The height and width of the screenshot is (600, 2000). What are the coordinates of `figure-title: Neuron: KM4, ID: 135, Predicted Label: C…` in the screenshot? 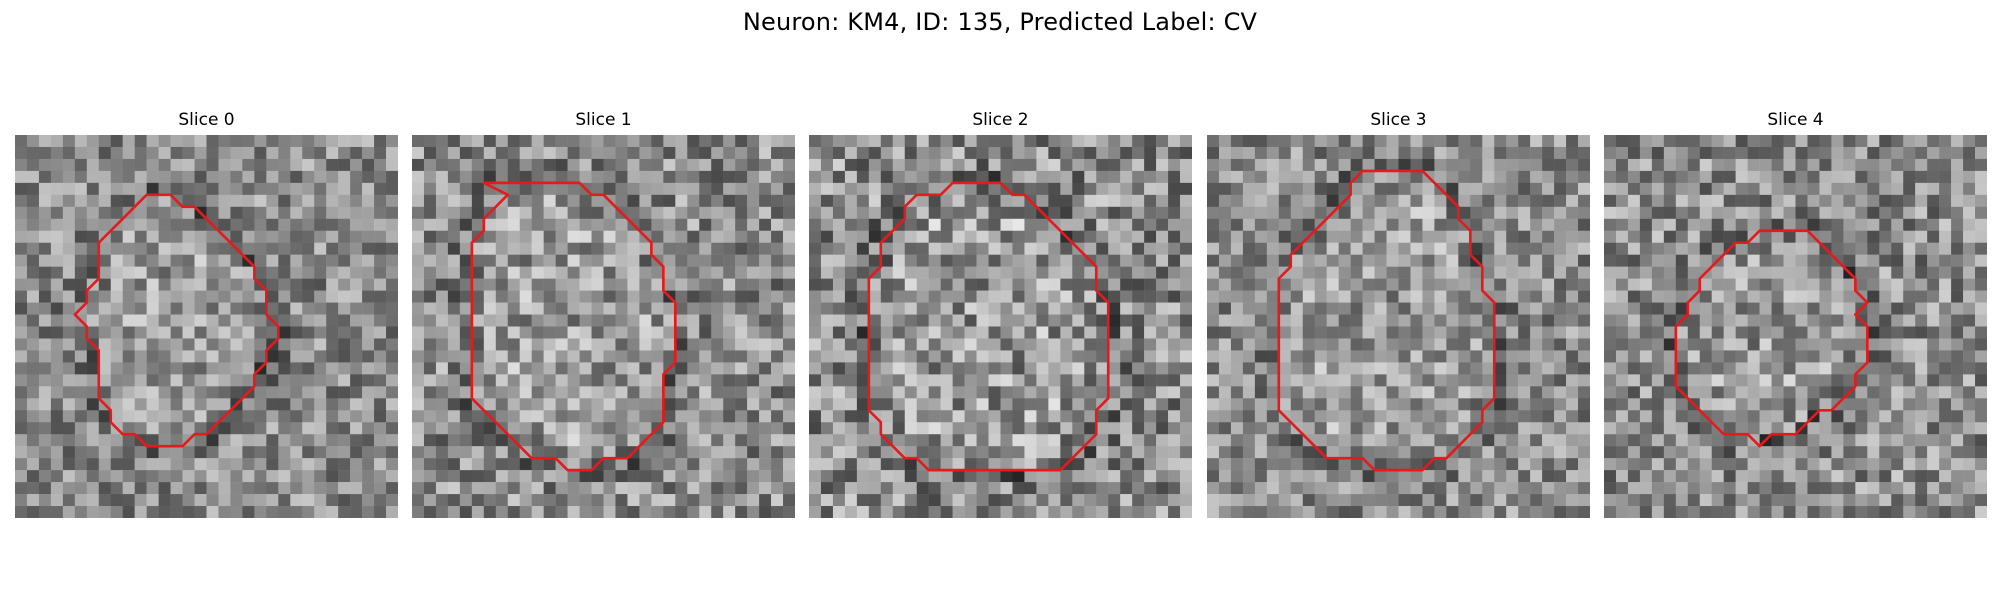 It's located at (1000, 22).